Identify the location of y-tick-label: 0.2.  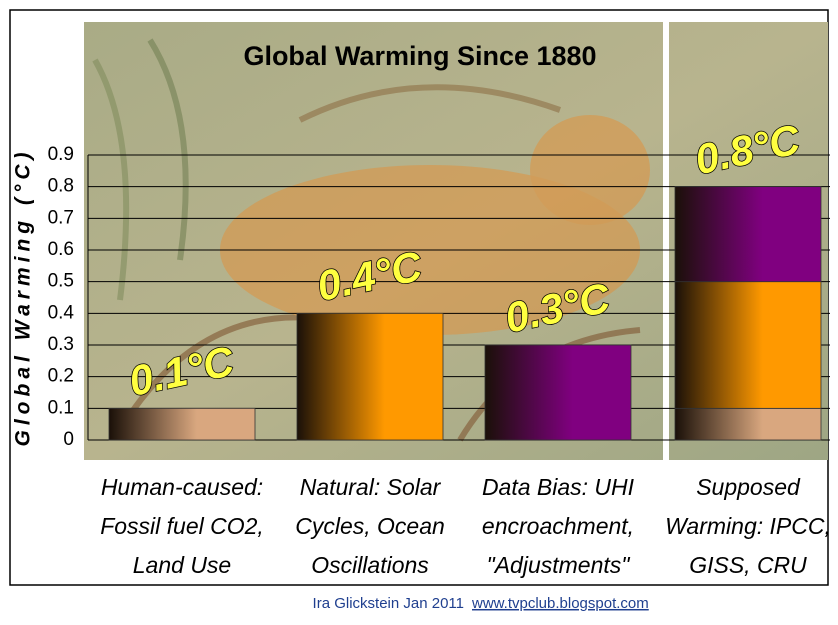
(61, 376).